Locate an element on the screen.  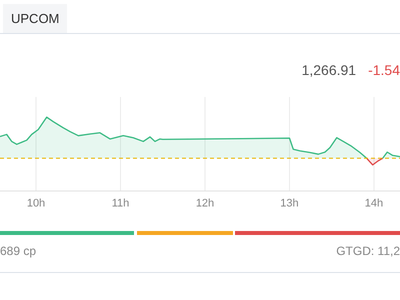
chart-title: UPCOM is located at coordinates (35, 18).